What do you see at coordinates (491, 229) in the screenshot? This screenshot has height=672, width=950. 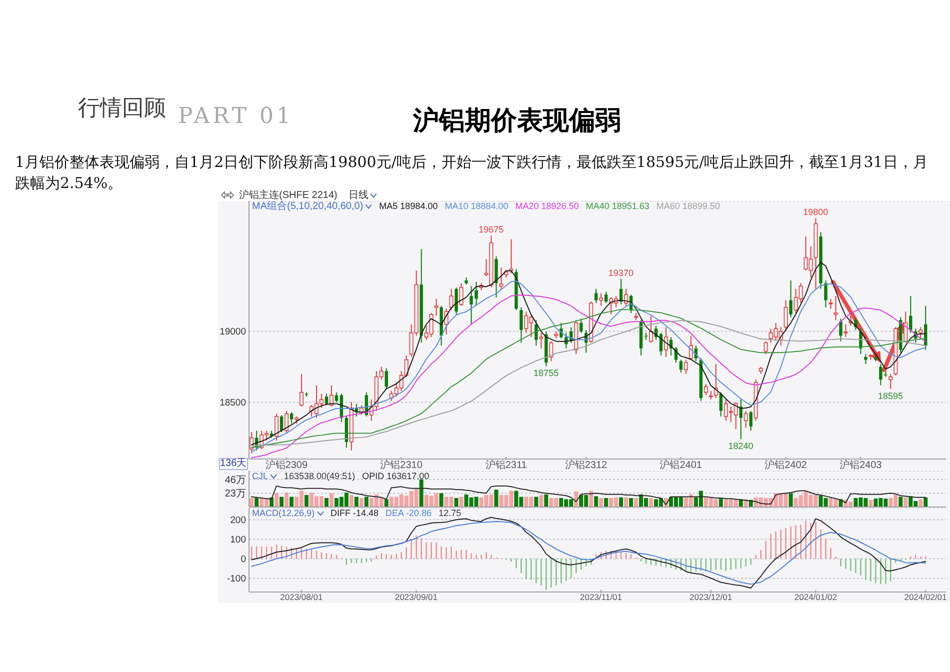 I see `annotation: 19675` at bounding box center [491, 229].